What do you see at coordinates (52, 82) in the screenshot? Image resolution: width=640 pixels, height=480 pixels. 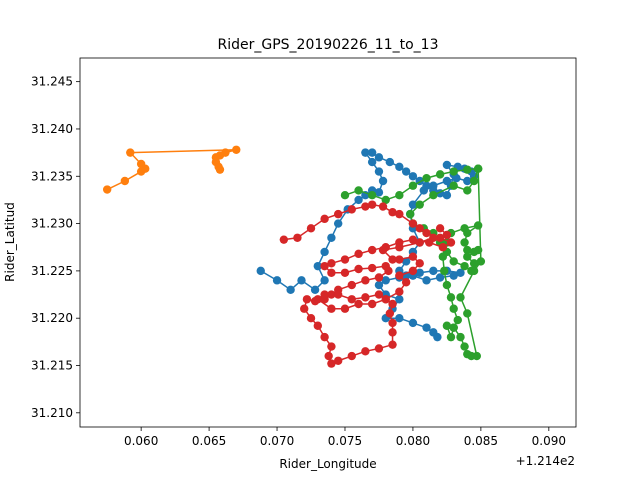 I see `y-tick-label: 31.245` at bounding box center [52, 82].